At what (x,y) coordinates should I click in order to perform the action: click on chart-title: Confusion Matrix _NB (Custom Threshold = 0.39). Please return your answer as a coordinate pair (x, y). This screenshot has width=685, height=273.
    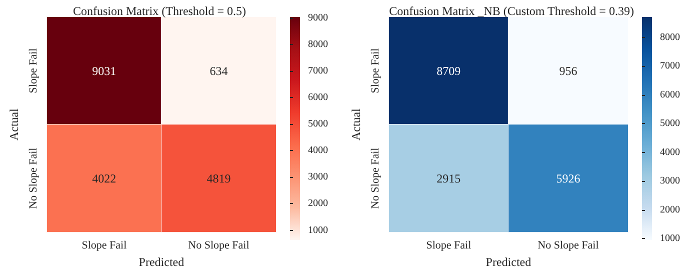
    Looking at the image, I should click on (511, 11).